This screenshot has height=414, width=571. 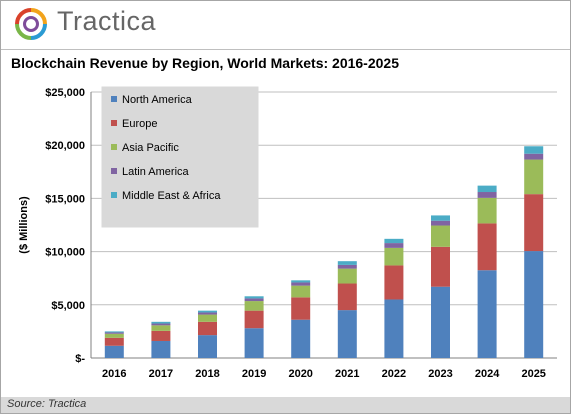 I want to click on x-tick-label: 2016, so click(x=114, y=374).